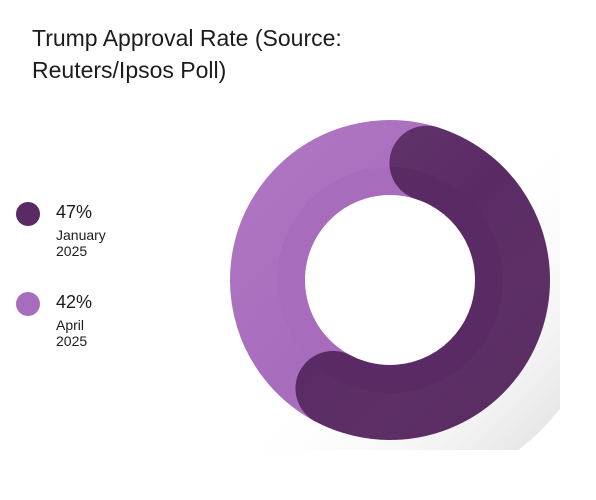 The image size is (596, 500). Describe the element at coordinates (72, 333) in the screenshot. I see `legend-label-april: April 2025` at that location.